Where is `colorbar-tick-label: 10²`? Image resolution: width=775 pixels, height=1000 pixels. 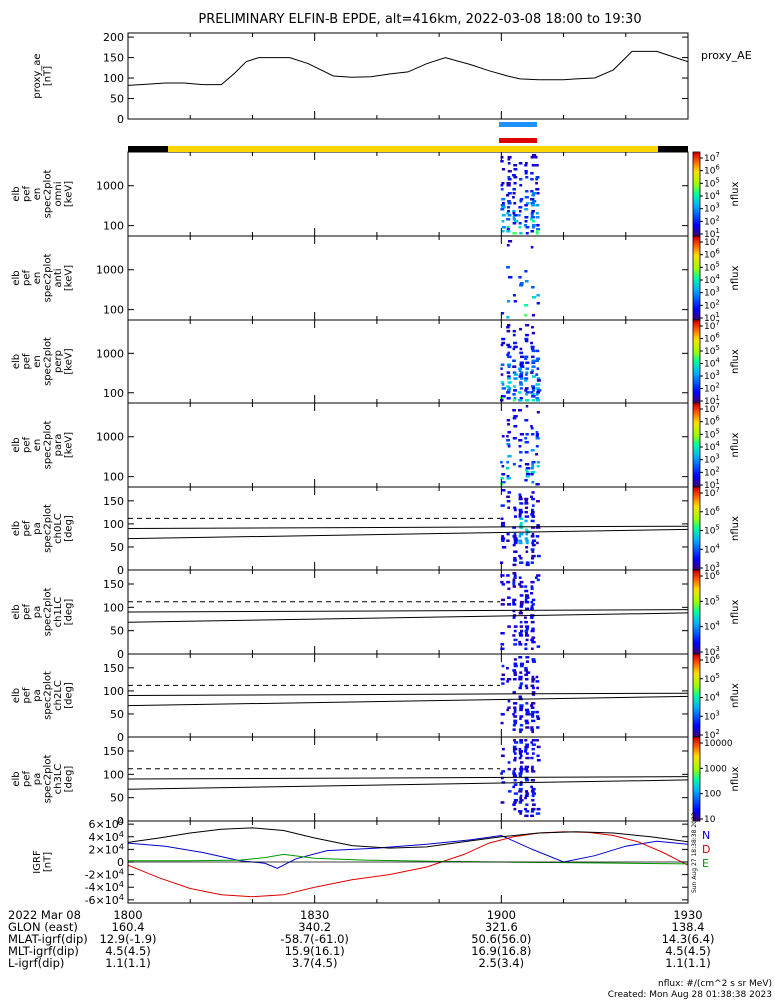
colorbar-tick-label: 10² is located at coordinates (712, 471).